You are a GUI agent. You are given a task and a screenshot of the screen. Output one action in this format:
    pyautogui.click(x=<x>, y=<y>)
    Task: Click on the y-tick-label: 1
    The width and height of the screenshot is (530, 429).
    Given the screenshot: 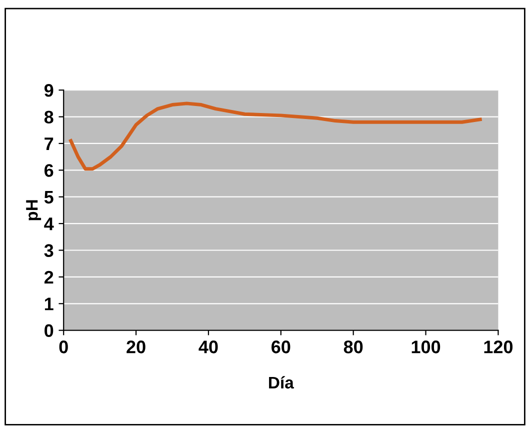 What is the action you would take?
    pyautogui.click(x=49, y=304)
    